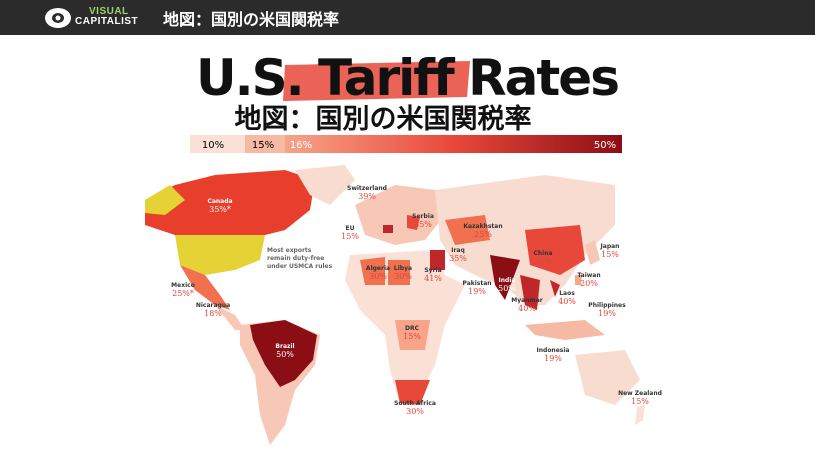  Describe the element at coordinates (453, 144) in the screenshot. I see `legend-gradient` at that location.